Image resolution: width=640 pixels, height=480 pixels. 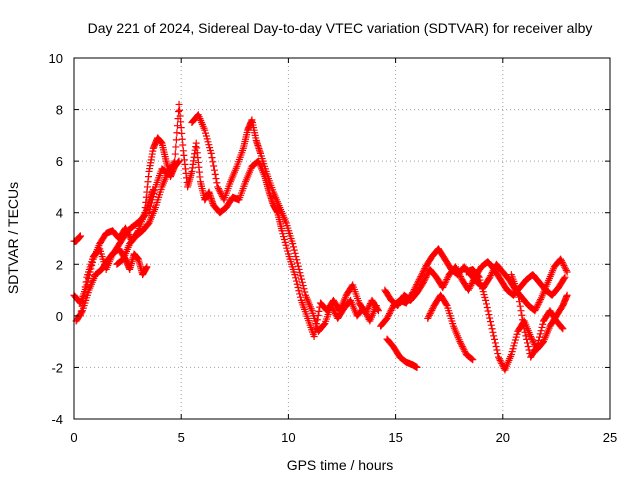 I want to click on y-tick-label: 0, so click(x=59, y=316).